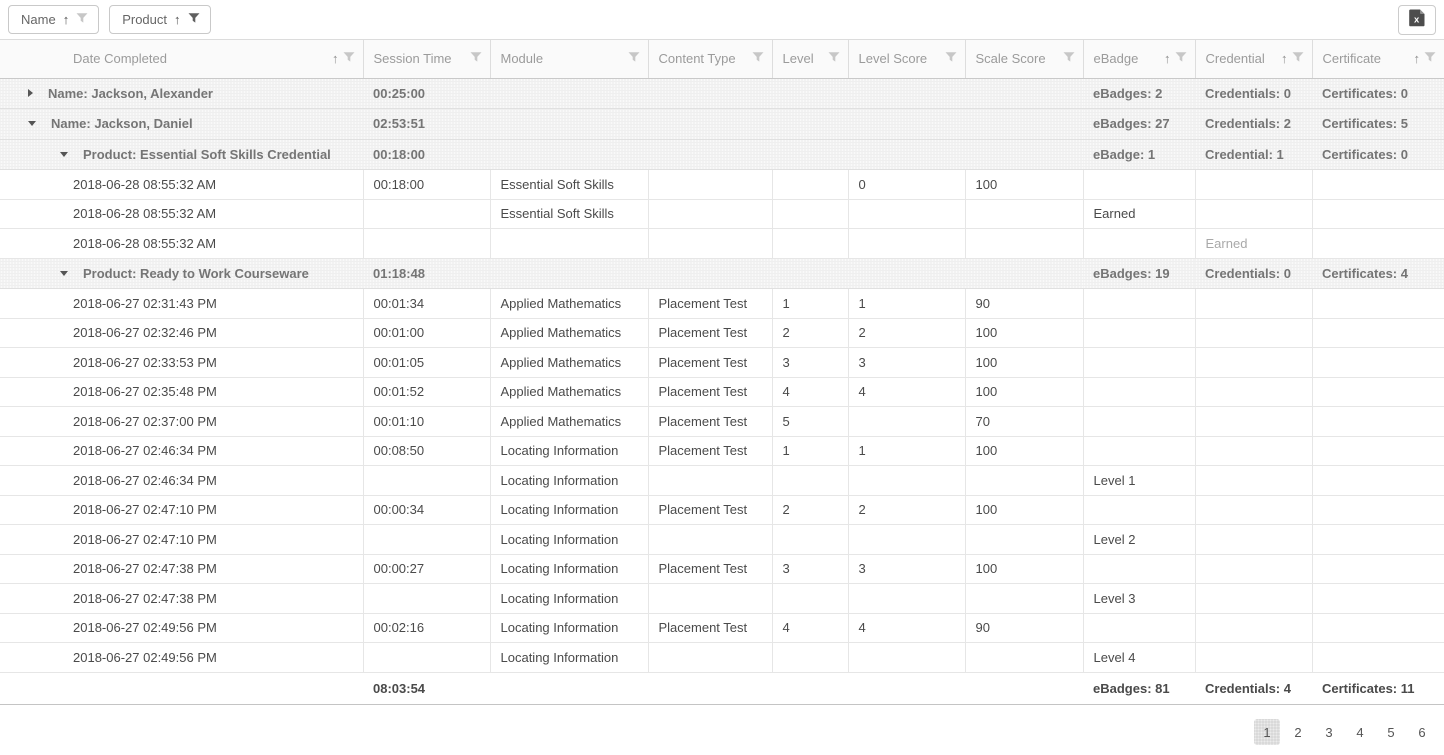 This screenshot has width=1444, height=755. What do you see at coordinates (906, 59) in the screenshot?
I see `column-header-level_score: Level Score` at bounding box center [906, 59].